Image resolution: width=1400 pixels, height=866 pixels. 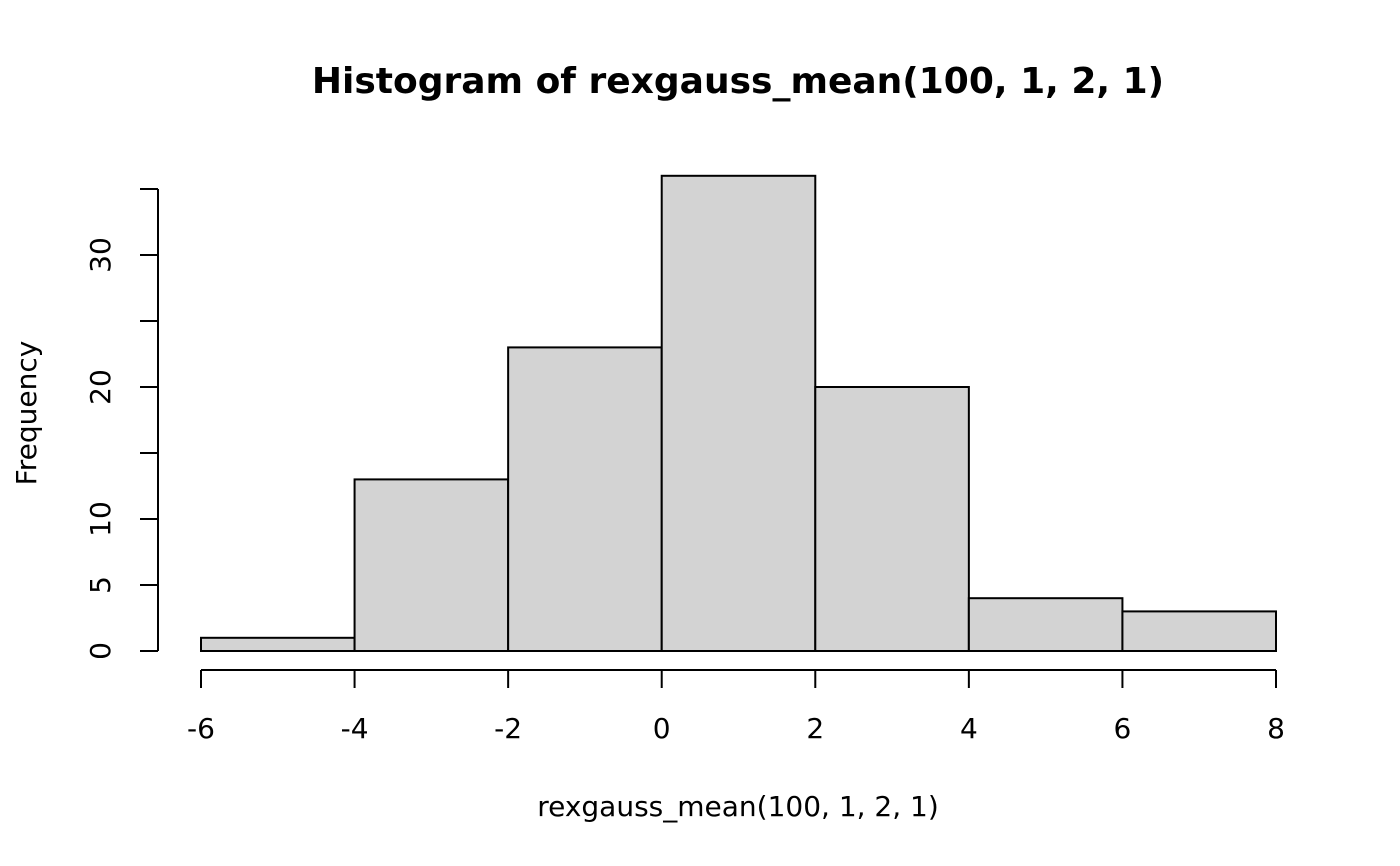 What do you see at coordinates (26, 413) in the screenshot?
I see `y-axis-label: Frequency` at bounding box center [26, 413].